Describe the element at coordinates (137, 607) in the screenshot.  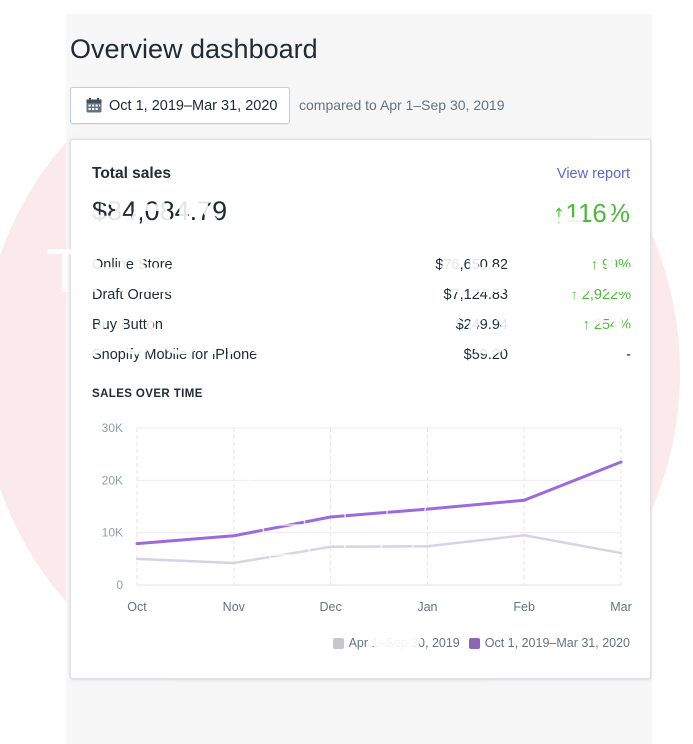
I see `x-tick-label: Oct` at that location.